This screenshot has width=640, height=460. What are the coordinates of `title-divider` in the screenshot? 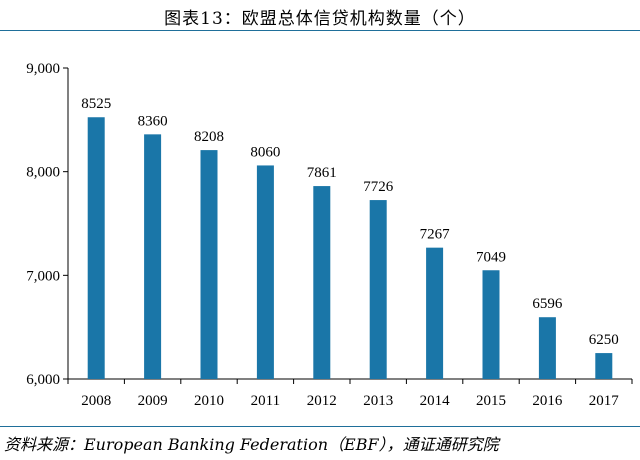 It's located at (320, 30).